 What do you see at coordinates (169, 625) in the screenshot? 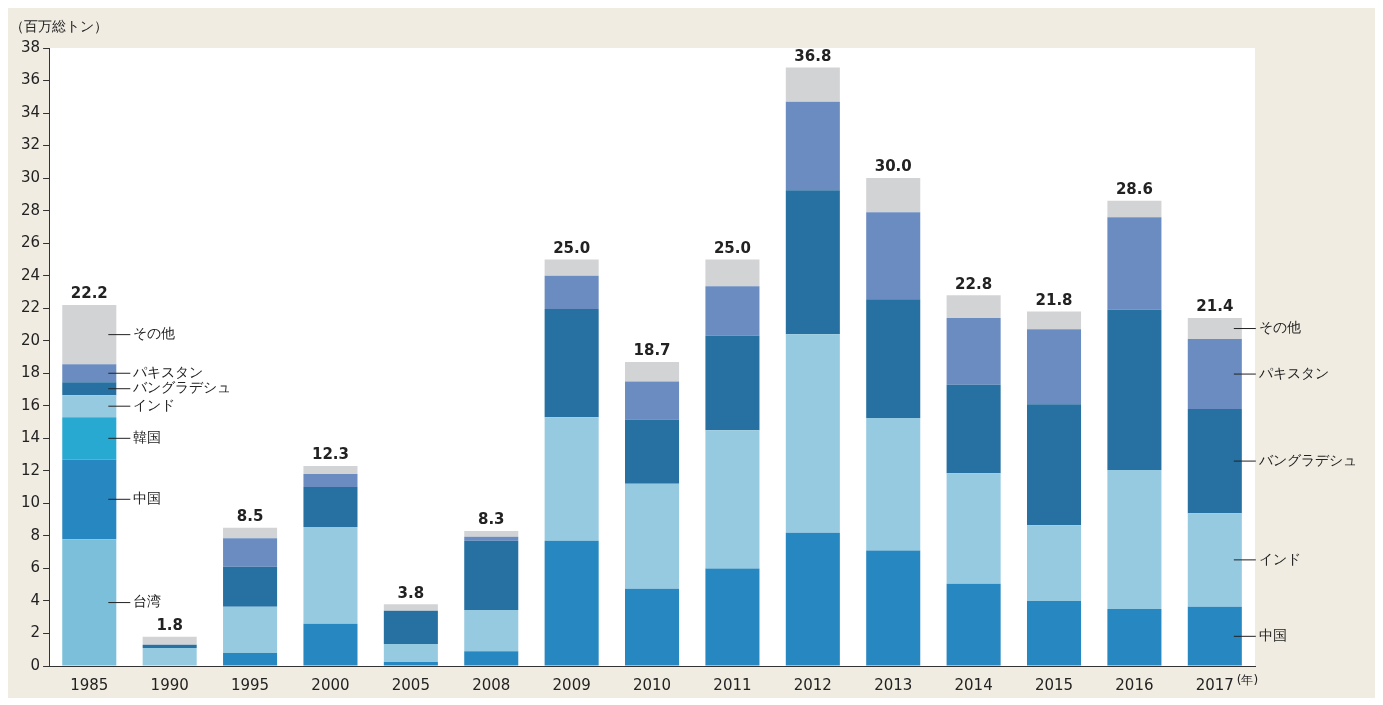
I see `total-label: 1.8` at bounding box center [169, 625].